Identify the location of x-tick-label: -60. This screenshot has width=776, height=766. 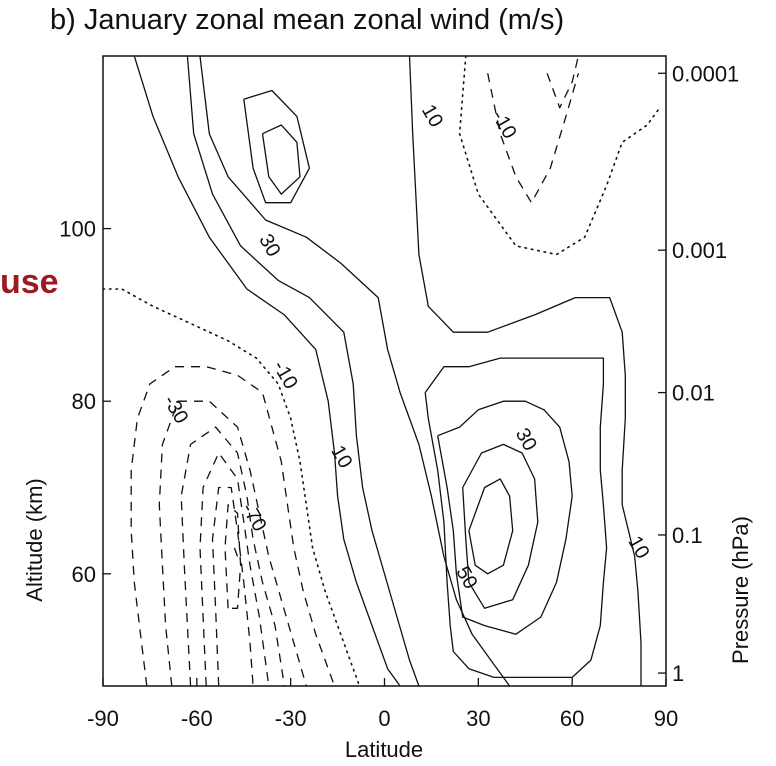
(197, 718).